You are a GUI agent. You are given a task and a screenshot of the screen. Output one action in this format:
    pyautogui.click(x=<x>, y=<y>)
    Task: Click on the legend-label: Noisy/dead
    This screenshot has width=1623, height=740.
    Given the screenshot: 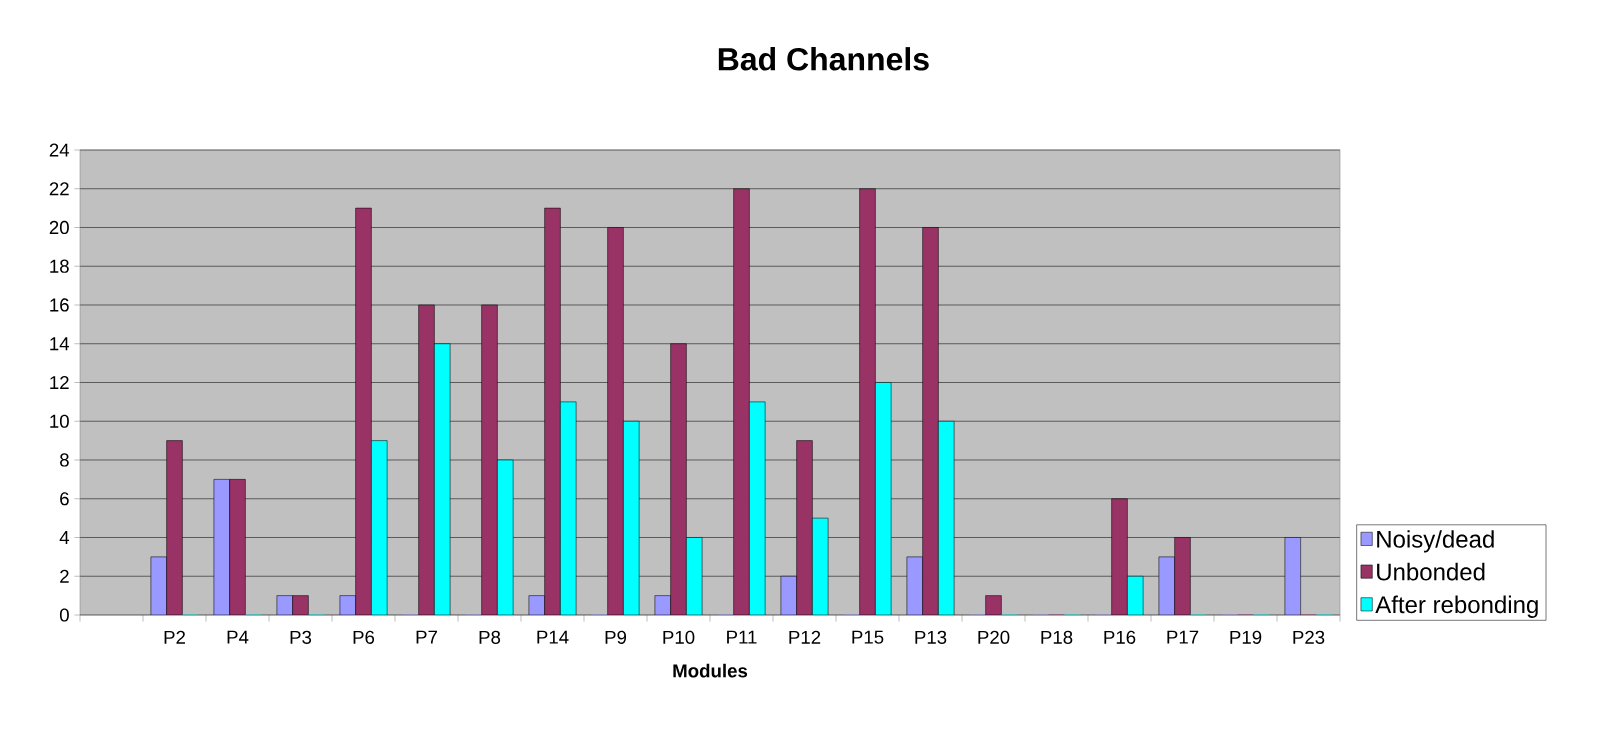 What is the action you would take?
    pyautogui.click(x=1435, y=541)
    